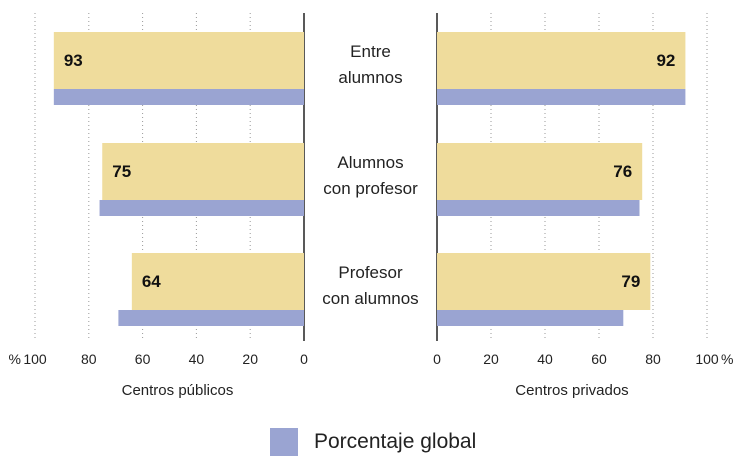 The image size is (744, 457). I want to click on tick-right-60: 60, so click(599, 359).